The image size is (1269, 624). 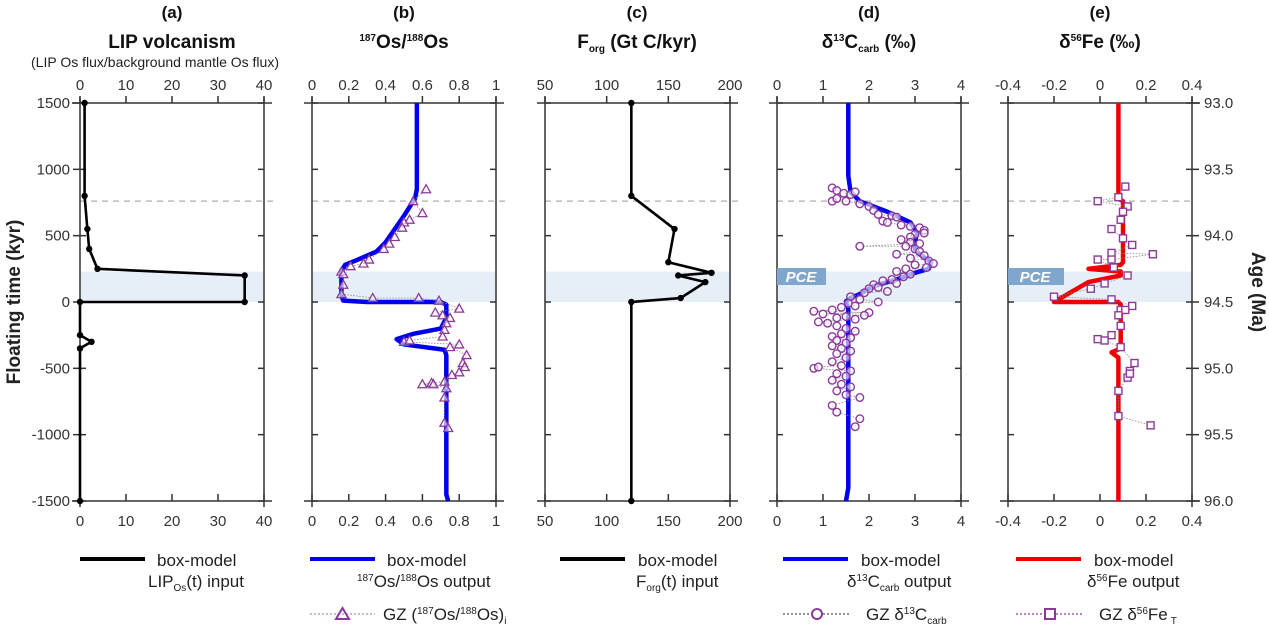 What do you see at coordinates (677, 583) in the screenshot?
I see `svg-text: Forg(t) input` at bounding box center [677, 583].